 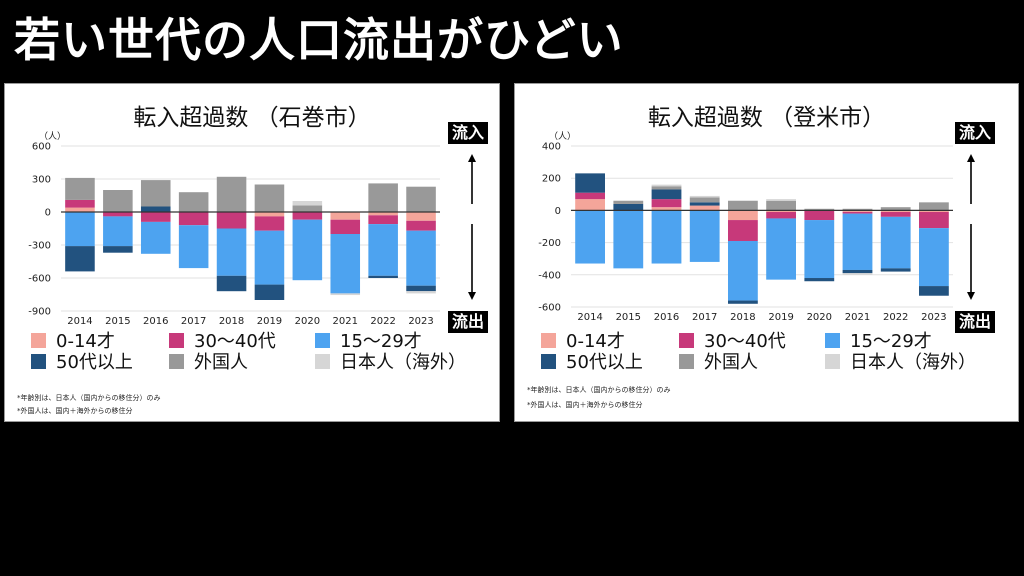 What do you see at coordinates (731, 362) in the screenshot?
I see `legend-label: 外国人` at bounding box center [731, 362].